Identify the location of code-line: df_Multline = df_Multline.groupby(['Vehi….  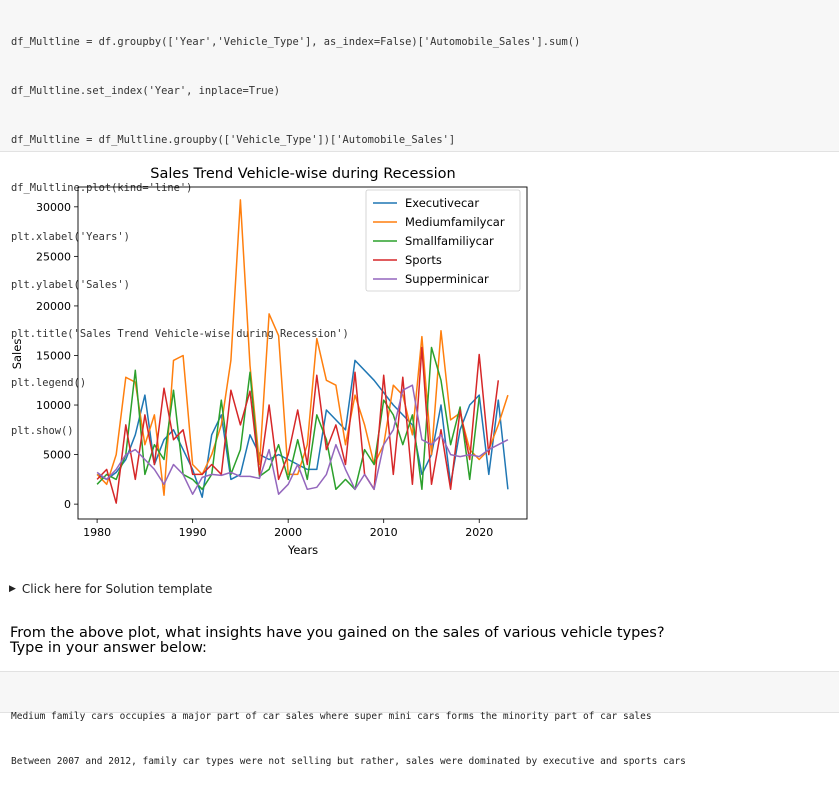
(233, 139).